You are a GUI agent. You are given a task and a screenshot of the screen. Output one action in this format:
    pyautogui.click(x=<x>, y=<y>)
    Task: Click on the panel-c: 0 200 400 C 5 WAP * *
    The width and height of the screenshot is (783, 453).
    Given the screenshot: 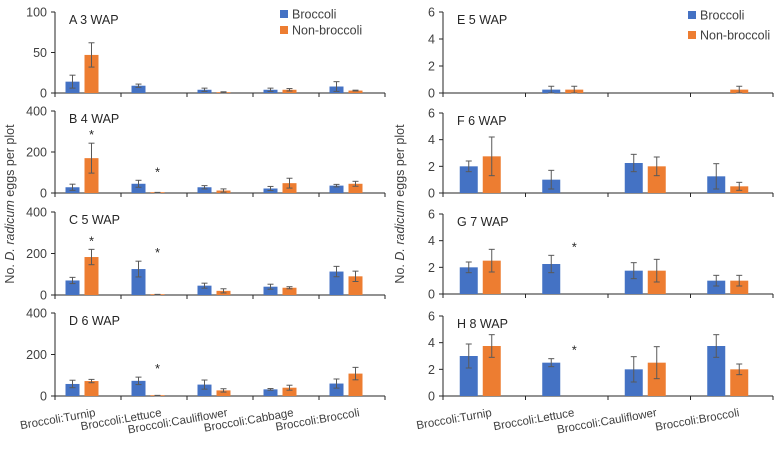 What is the action you would take?
    pyautogui.click(x=206, y=254)
    